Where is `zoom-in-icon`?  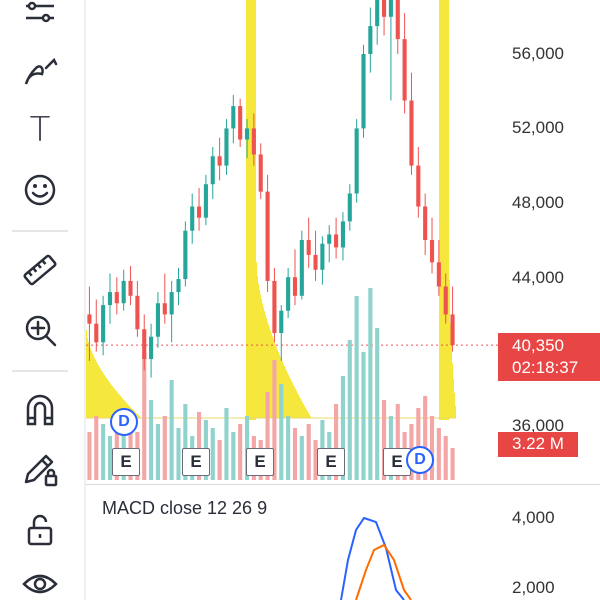 zoom-in-icon is located at coordinates (40, 330).